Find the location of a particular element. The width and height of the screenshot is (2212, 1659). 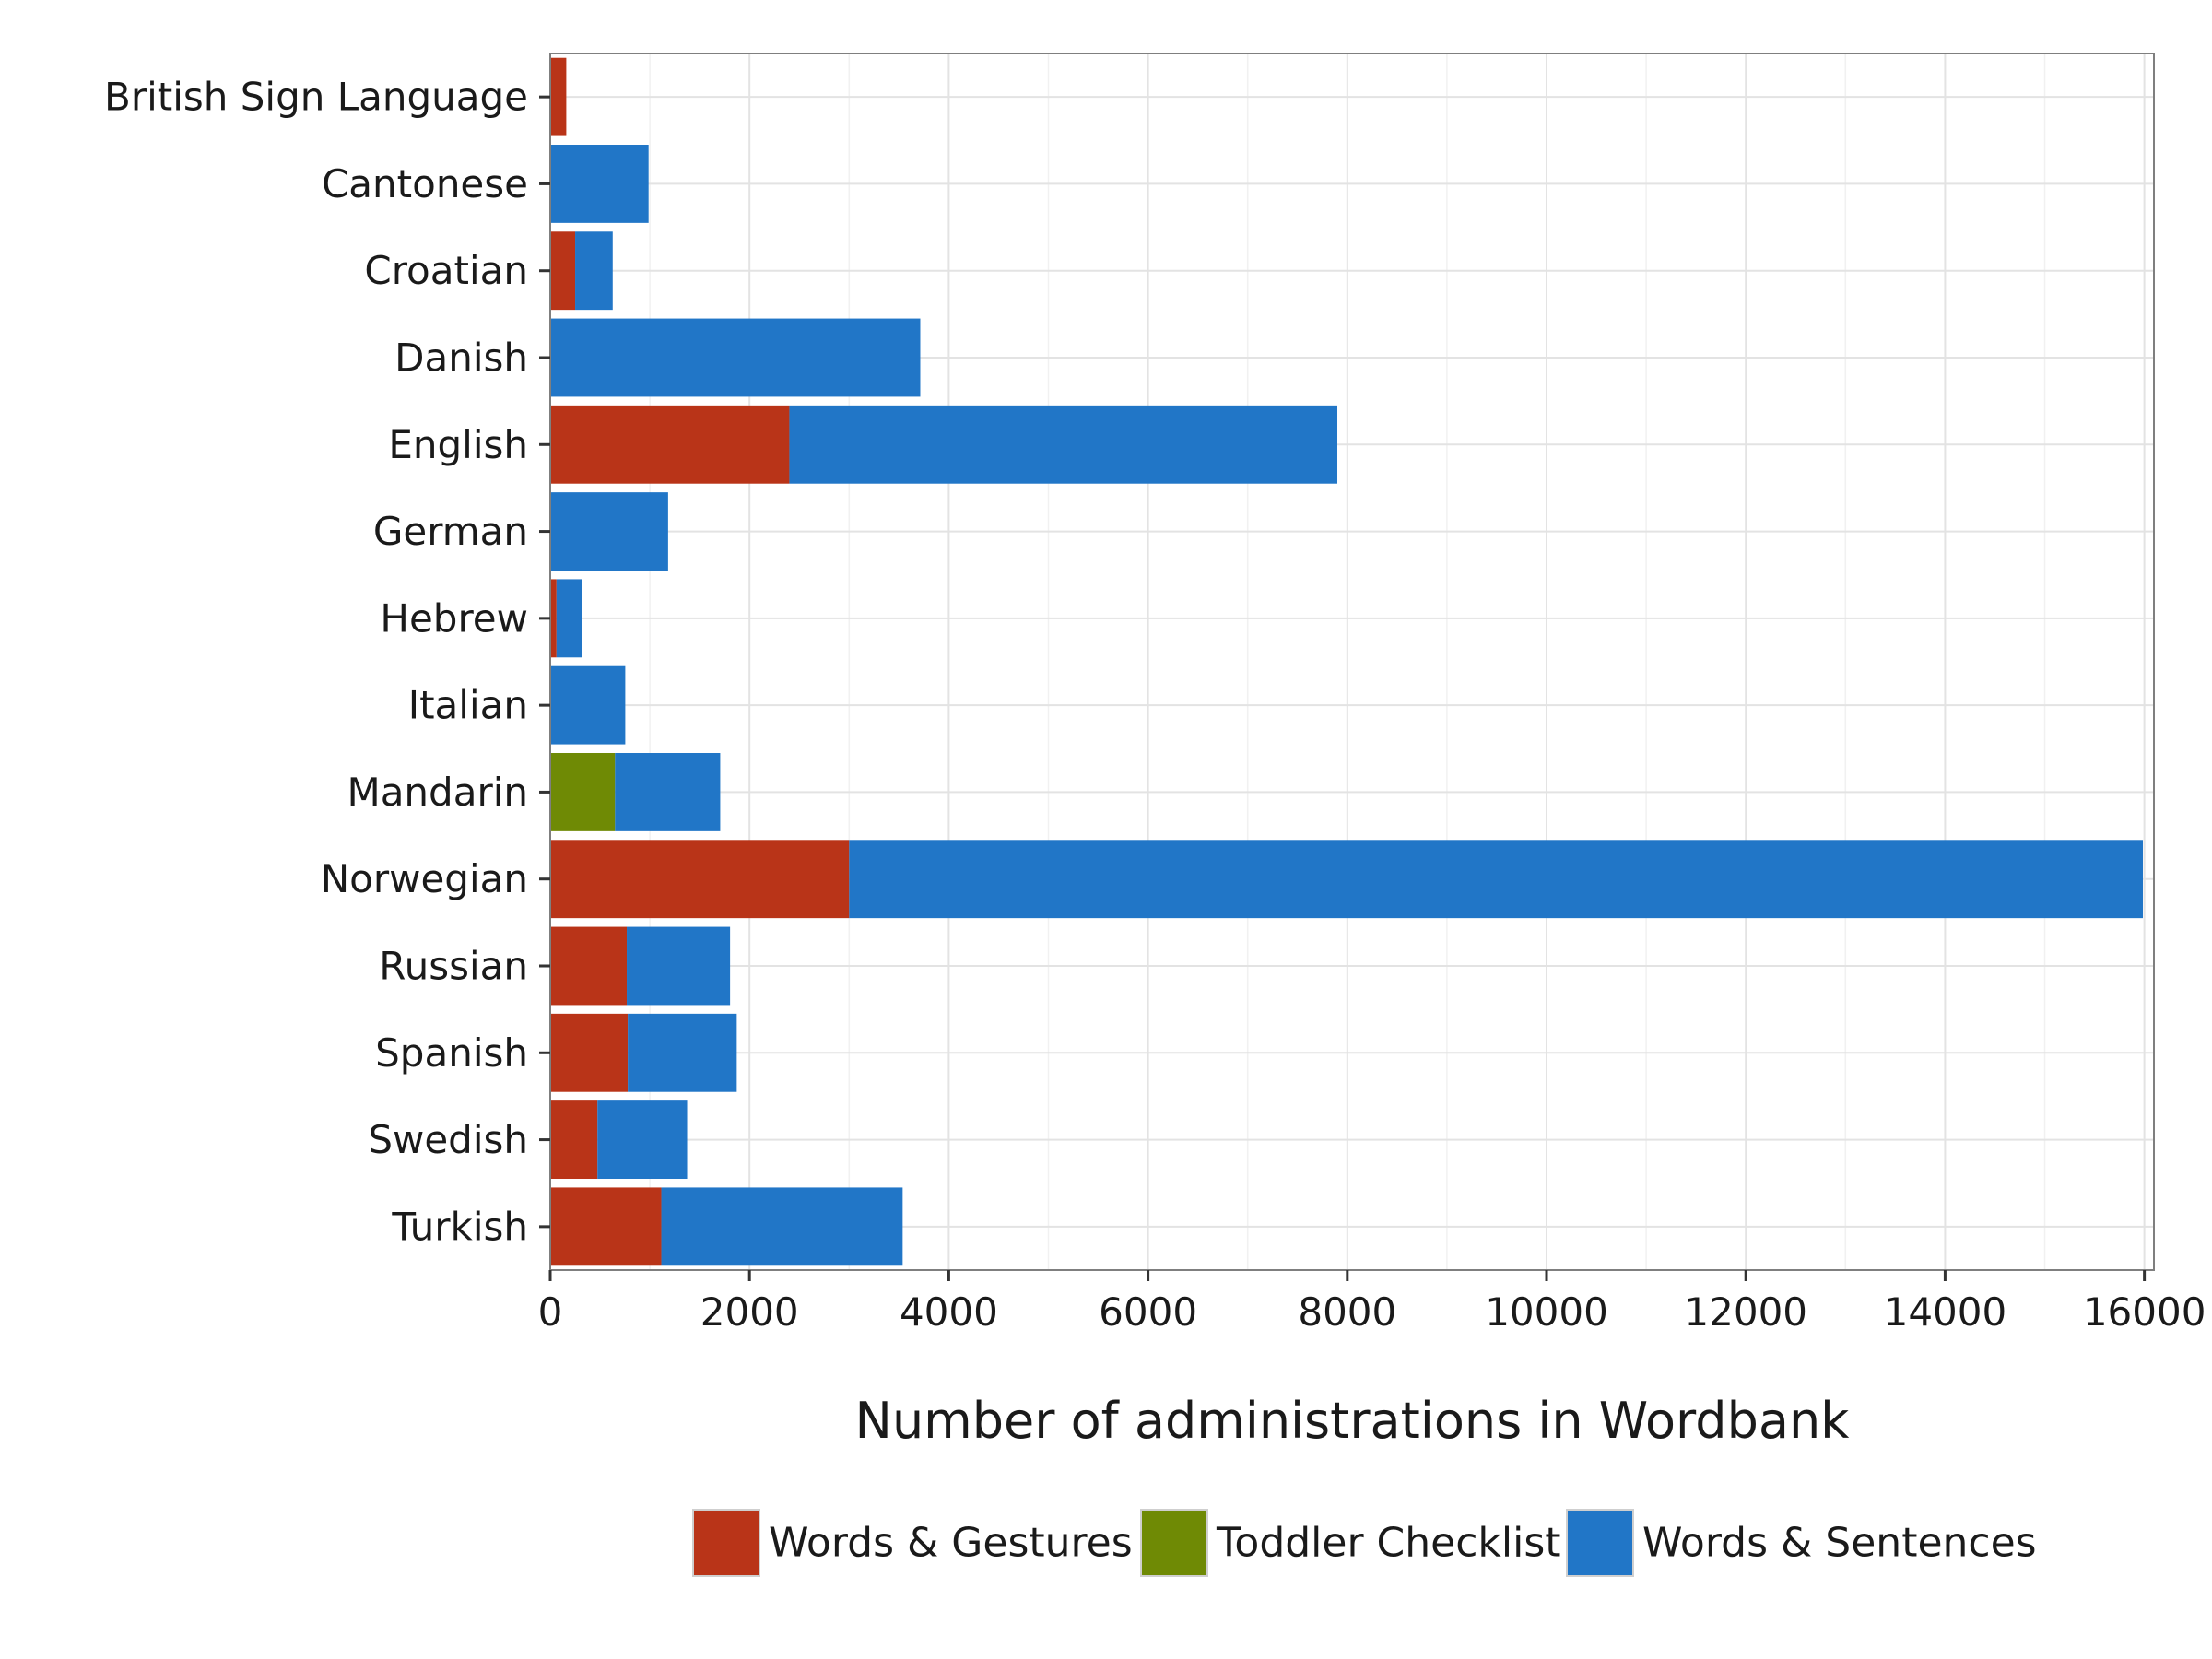

category-label: Turkish is located at coordinates (459, 1226).